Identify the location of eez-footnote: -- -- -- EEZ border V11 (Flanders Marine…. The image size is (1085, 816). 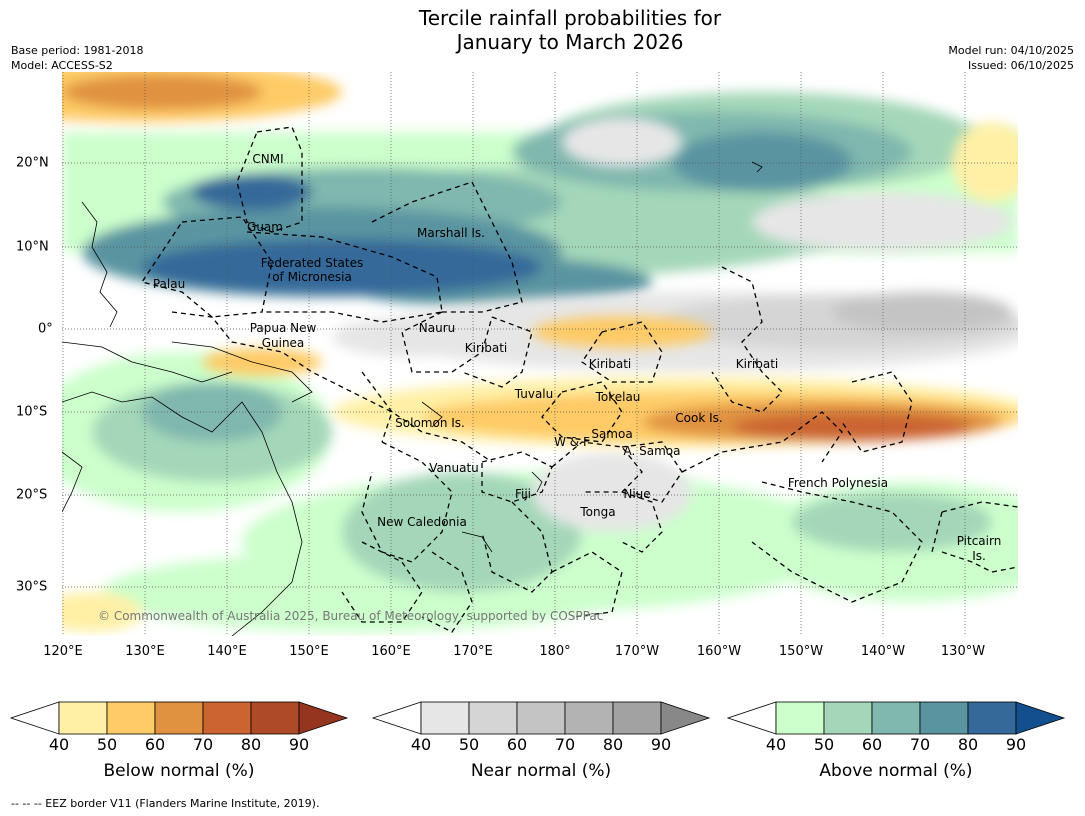
(165, 803).